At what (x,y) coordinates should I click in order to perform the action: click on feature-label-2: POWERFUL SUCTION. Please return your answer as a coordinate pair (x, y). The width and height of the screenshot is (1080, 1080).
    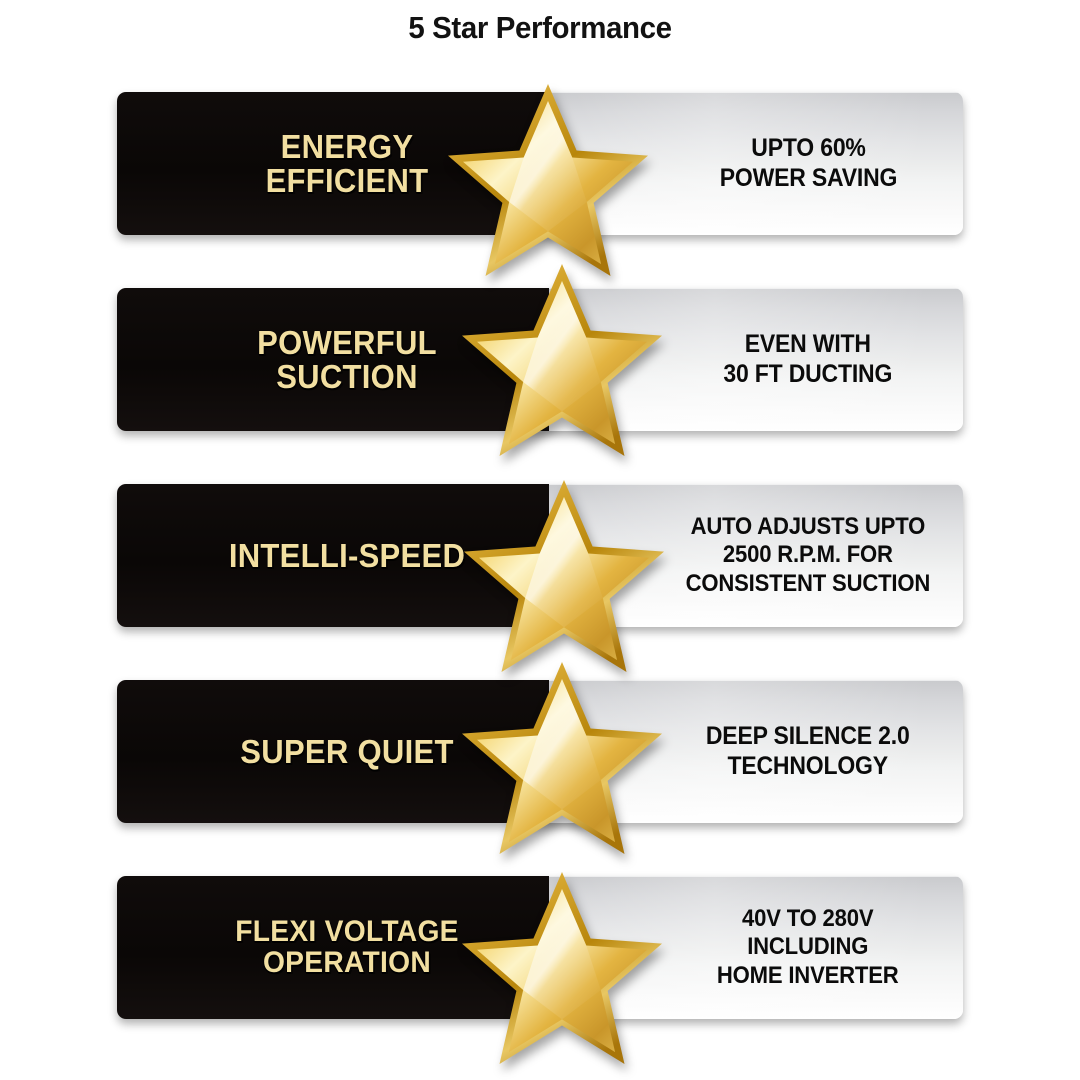
    Looking at the image, I should click on (347, 359).